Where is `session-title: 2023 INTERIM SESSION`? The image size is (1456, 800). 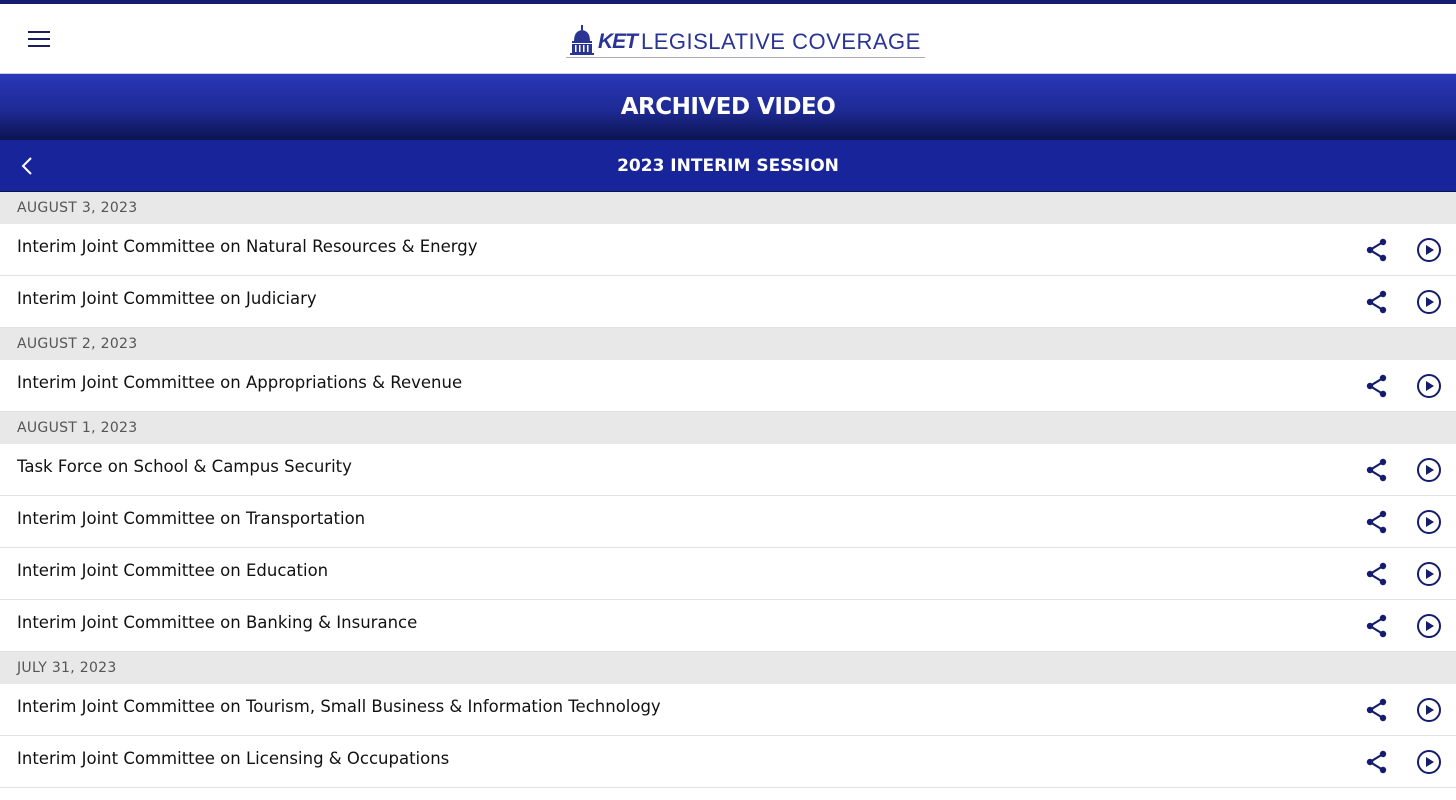 session-title: 2023 INTERIM SESSION is located at coordinates (728, 166).